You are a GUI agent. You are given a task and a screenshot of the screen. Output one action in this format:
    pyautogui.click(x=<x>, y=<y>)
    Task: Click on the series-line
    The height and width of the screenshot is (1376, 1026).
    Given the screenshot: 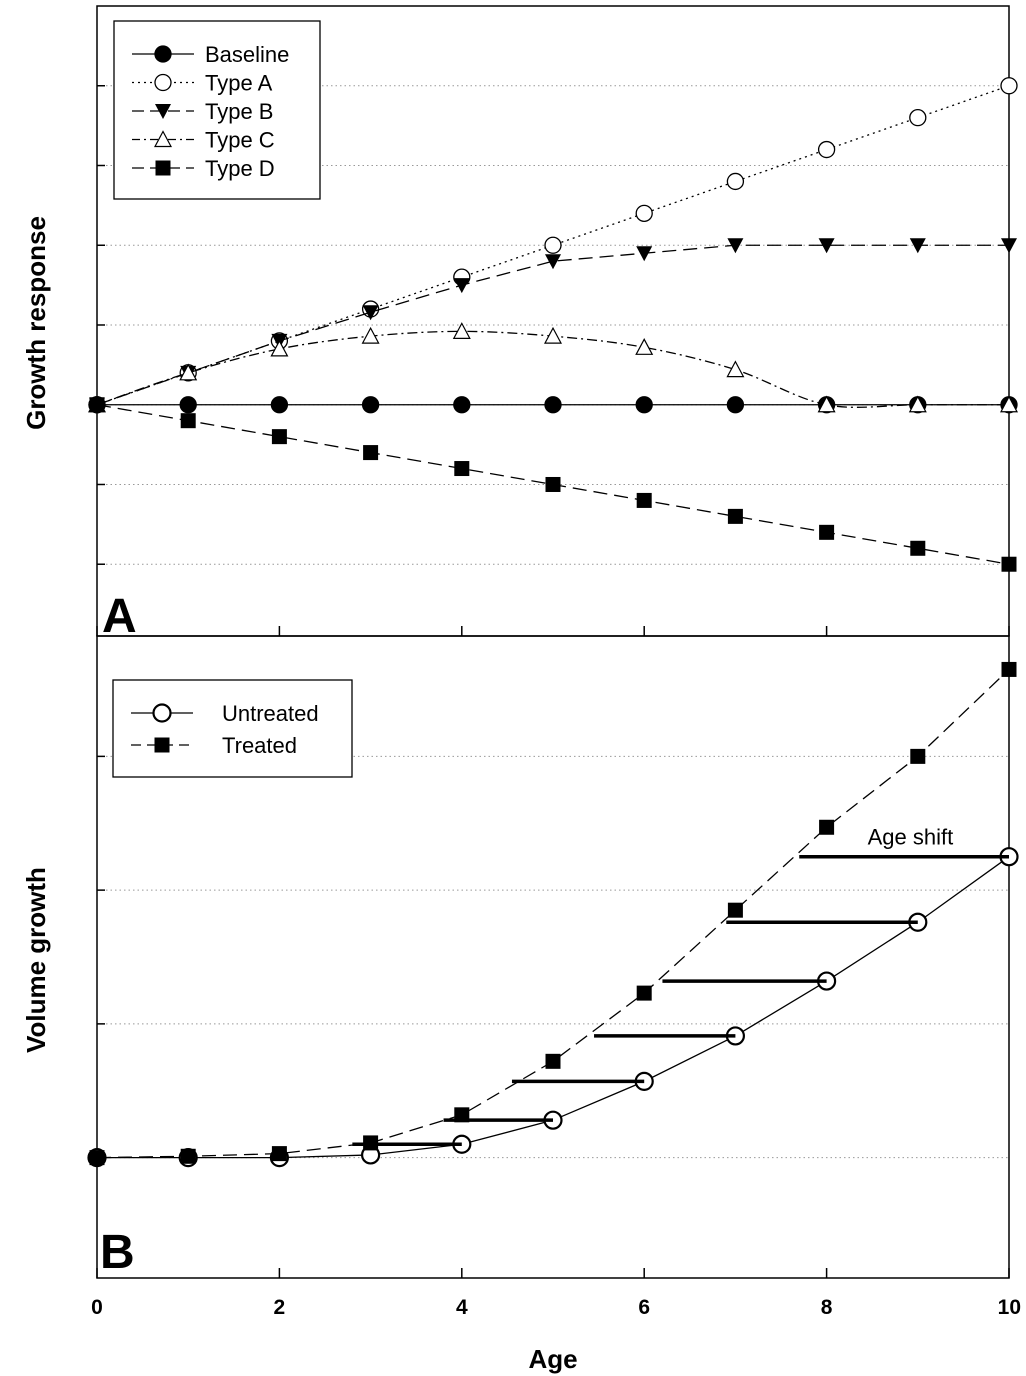 What is the action you would take?
    pyautogui.click(x=552, y=325)
    